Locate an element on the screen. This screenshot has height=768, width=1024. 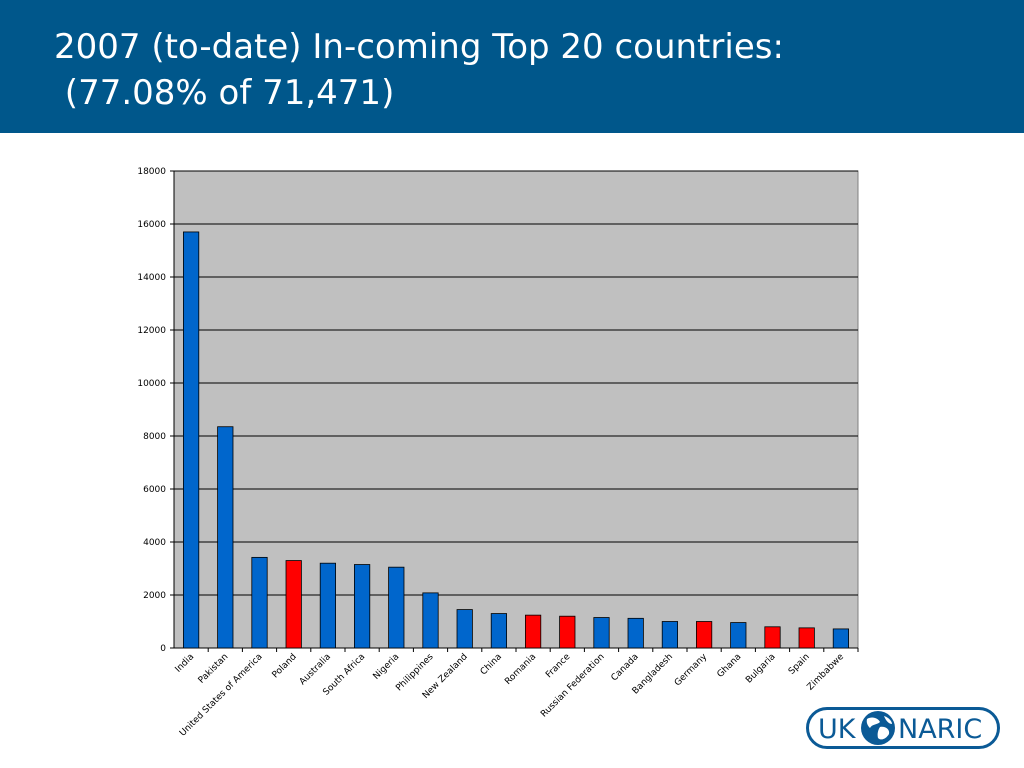
logo-frame is located at coordinates (903, 728).